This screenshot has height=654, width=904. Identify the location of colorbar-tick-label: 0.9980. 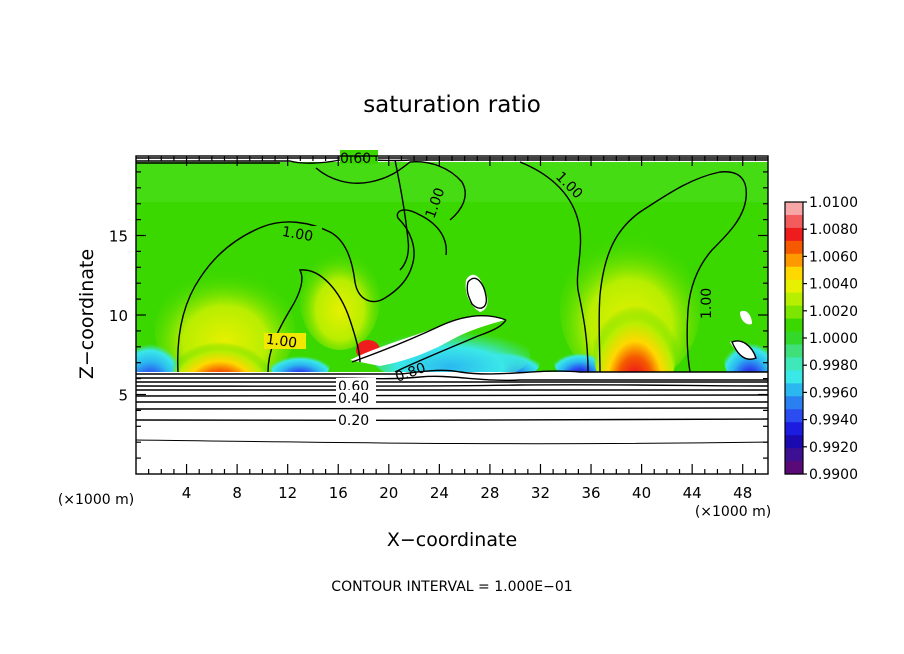
(833, 366).